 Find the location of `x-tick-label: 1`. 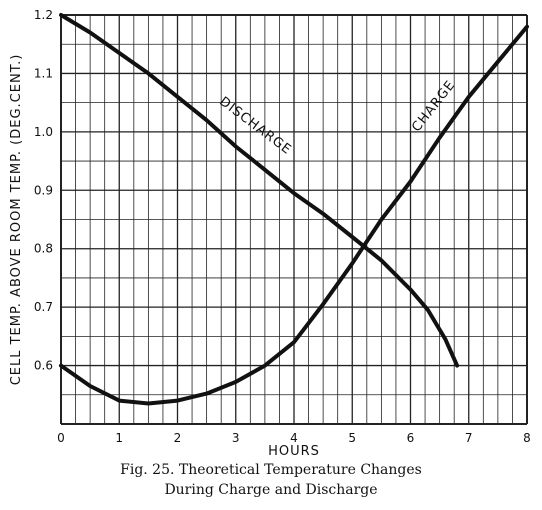

x-tick-label: 1 is located at coordinates (119, 438).